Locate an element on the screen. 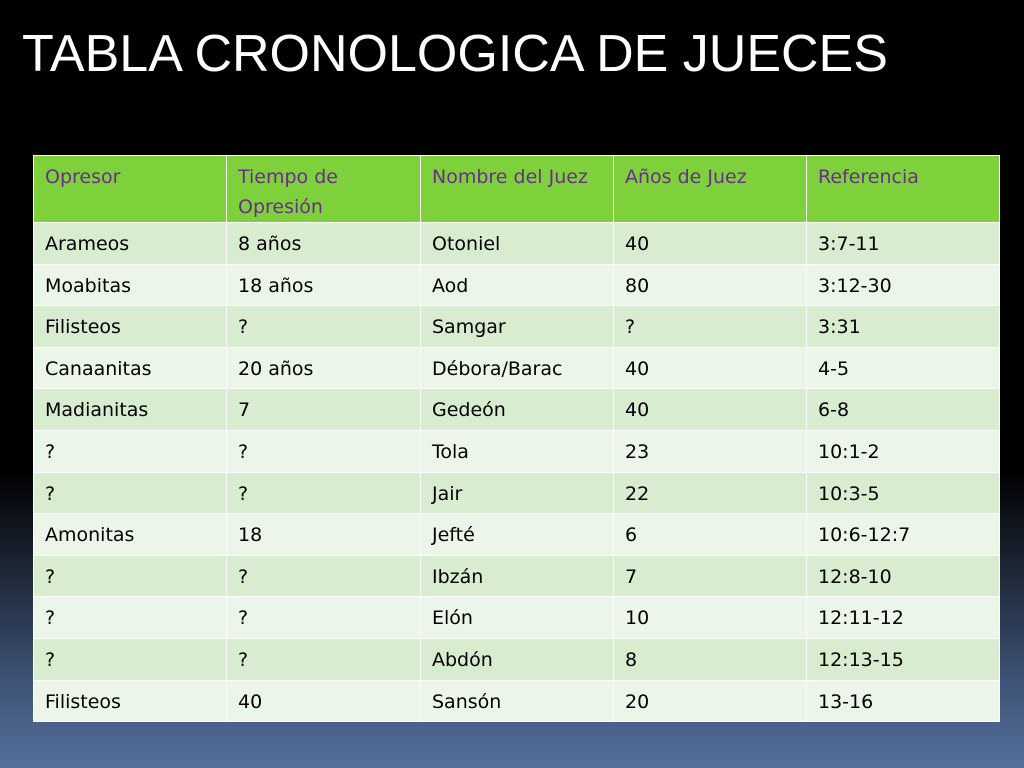  referencia-cell: 3:7-11 is located at coordinates (903, 243).